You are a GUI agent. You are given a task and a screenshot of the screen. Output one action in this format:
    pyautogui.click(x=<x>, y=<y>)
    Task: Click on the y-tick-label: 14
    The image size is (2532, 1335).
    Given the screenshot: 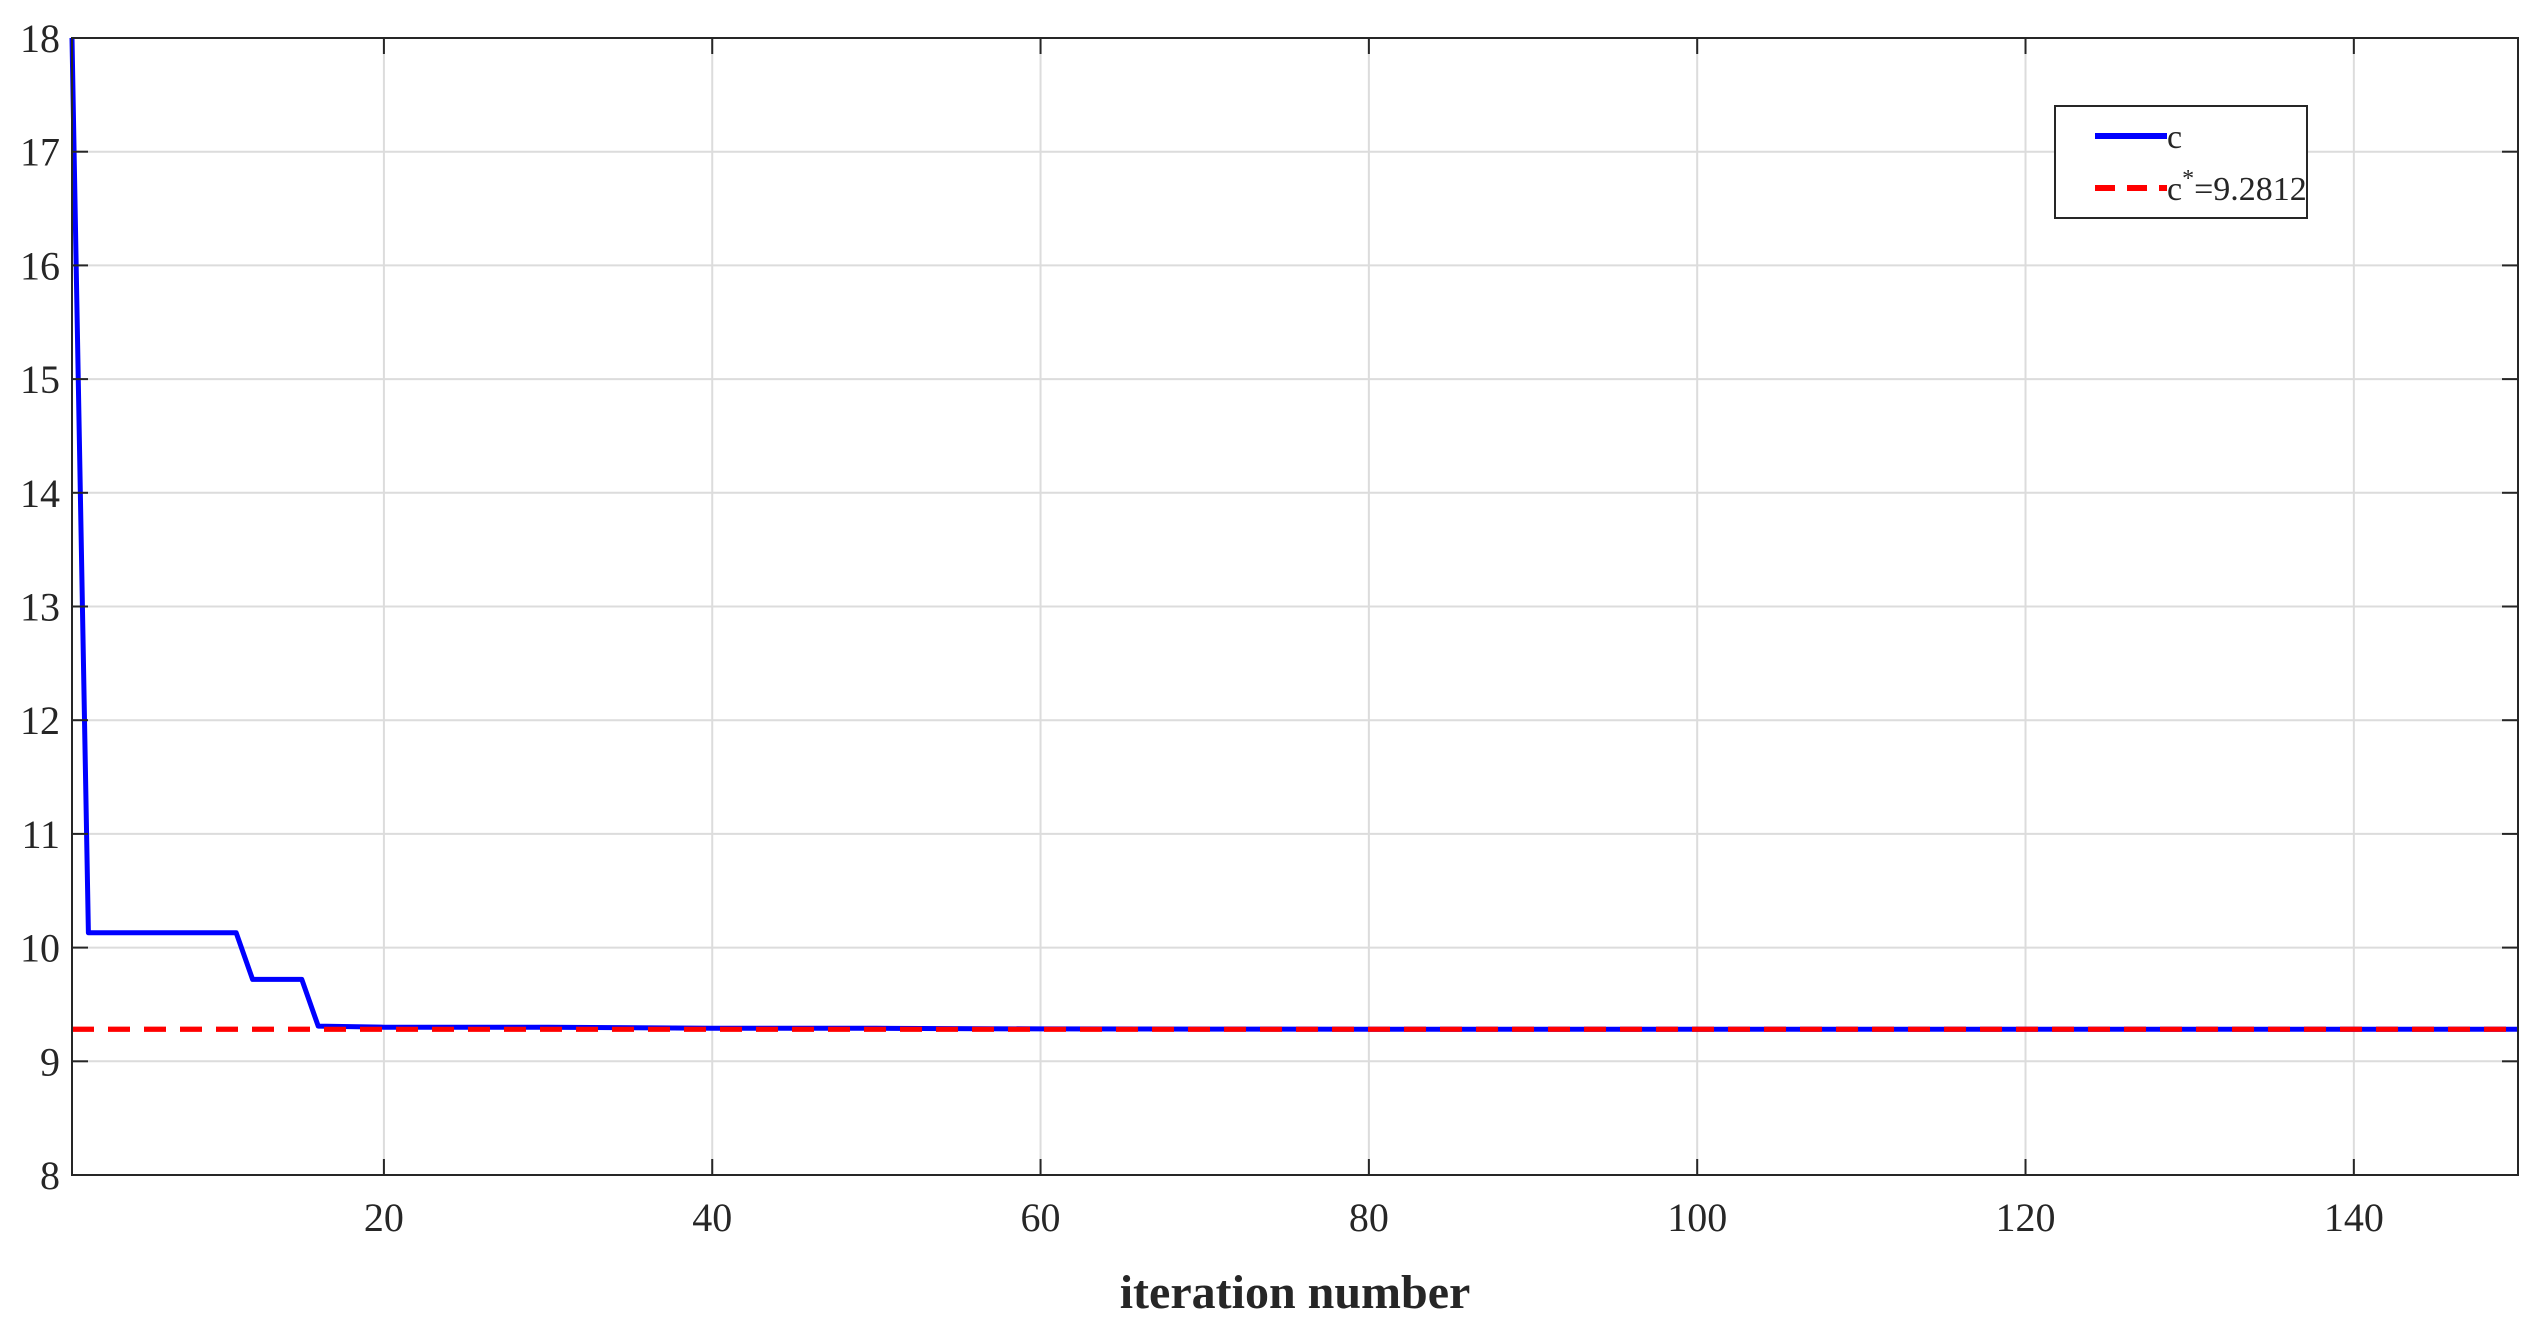 What is the action you would take?
    pyautogui.click(x=40, y=493)
    